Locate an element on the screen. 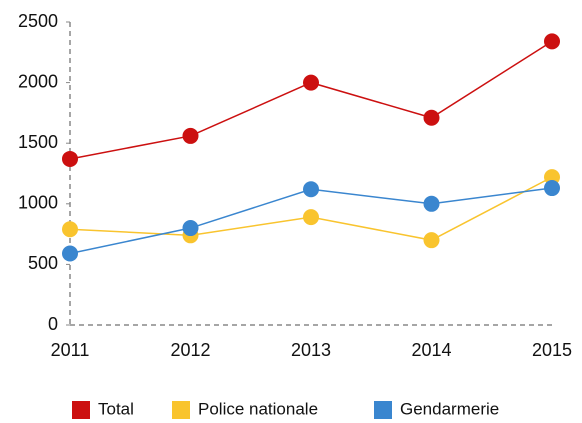 The image size is (582, 423). legend: Total Police nationale Gendarmerie is located at coordinates (285, 409).